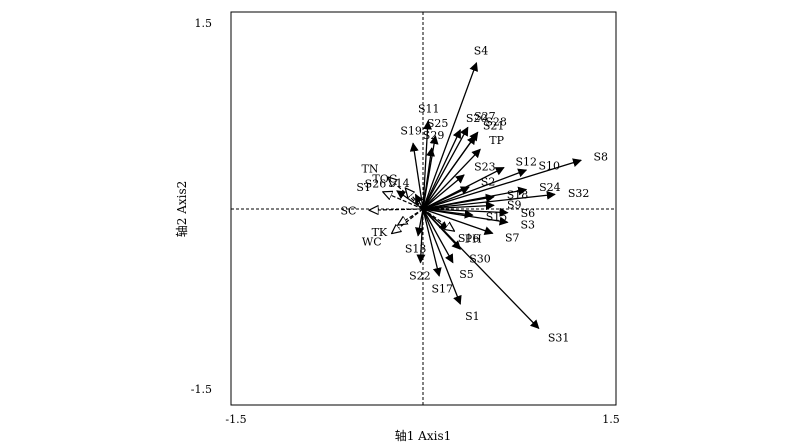 This screenshot has height=447, width=800. What do you see at coordinates (204, 23) in the screenshot?
I see `y-tick-top: 1.5` at bounding box center [204, 23].